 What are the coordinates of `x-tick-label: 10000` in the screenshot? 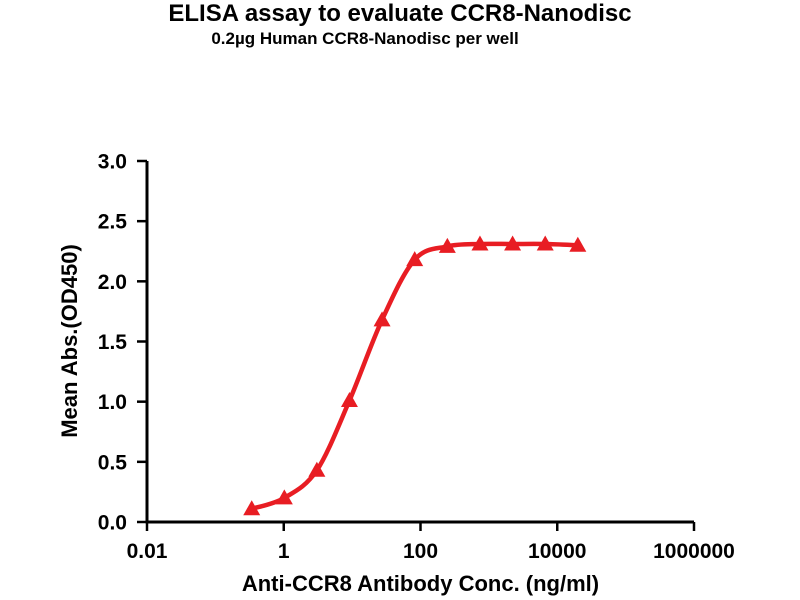 It's located at (557, 551).